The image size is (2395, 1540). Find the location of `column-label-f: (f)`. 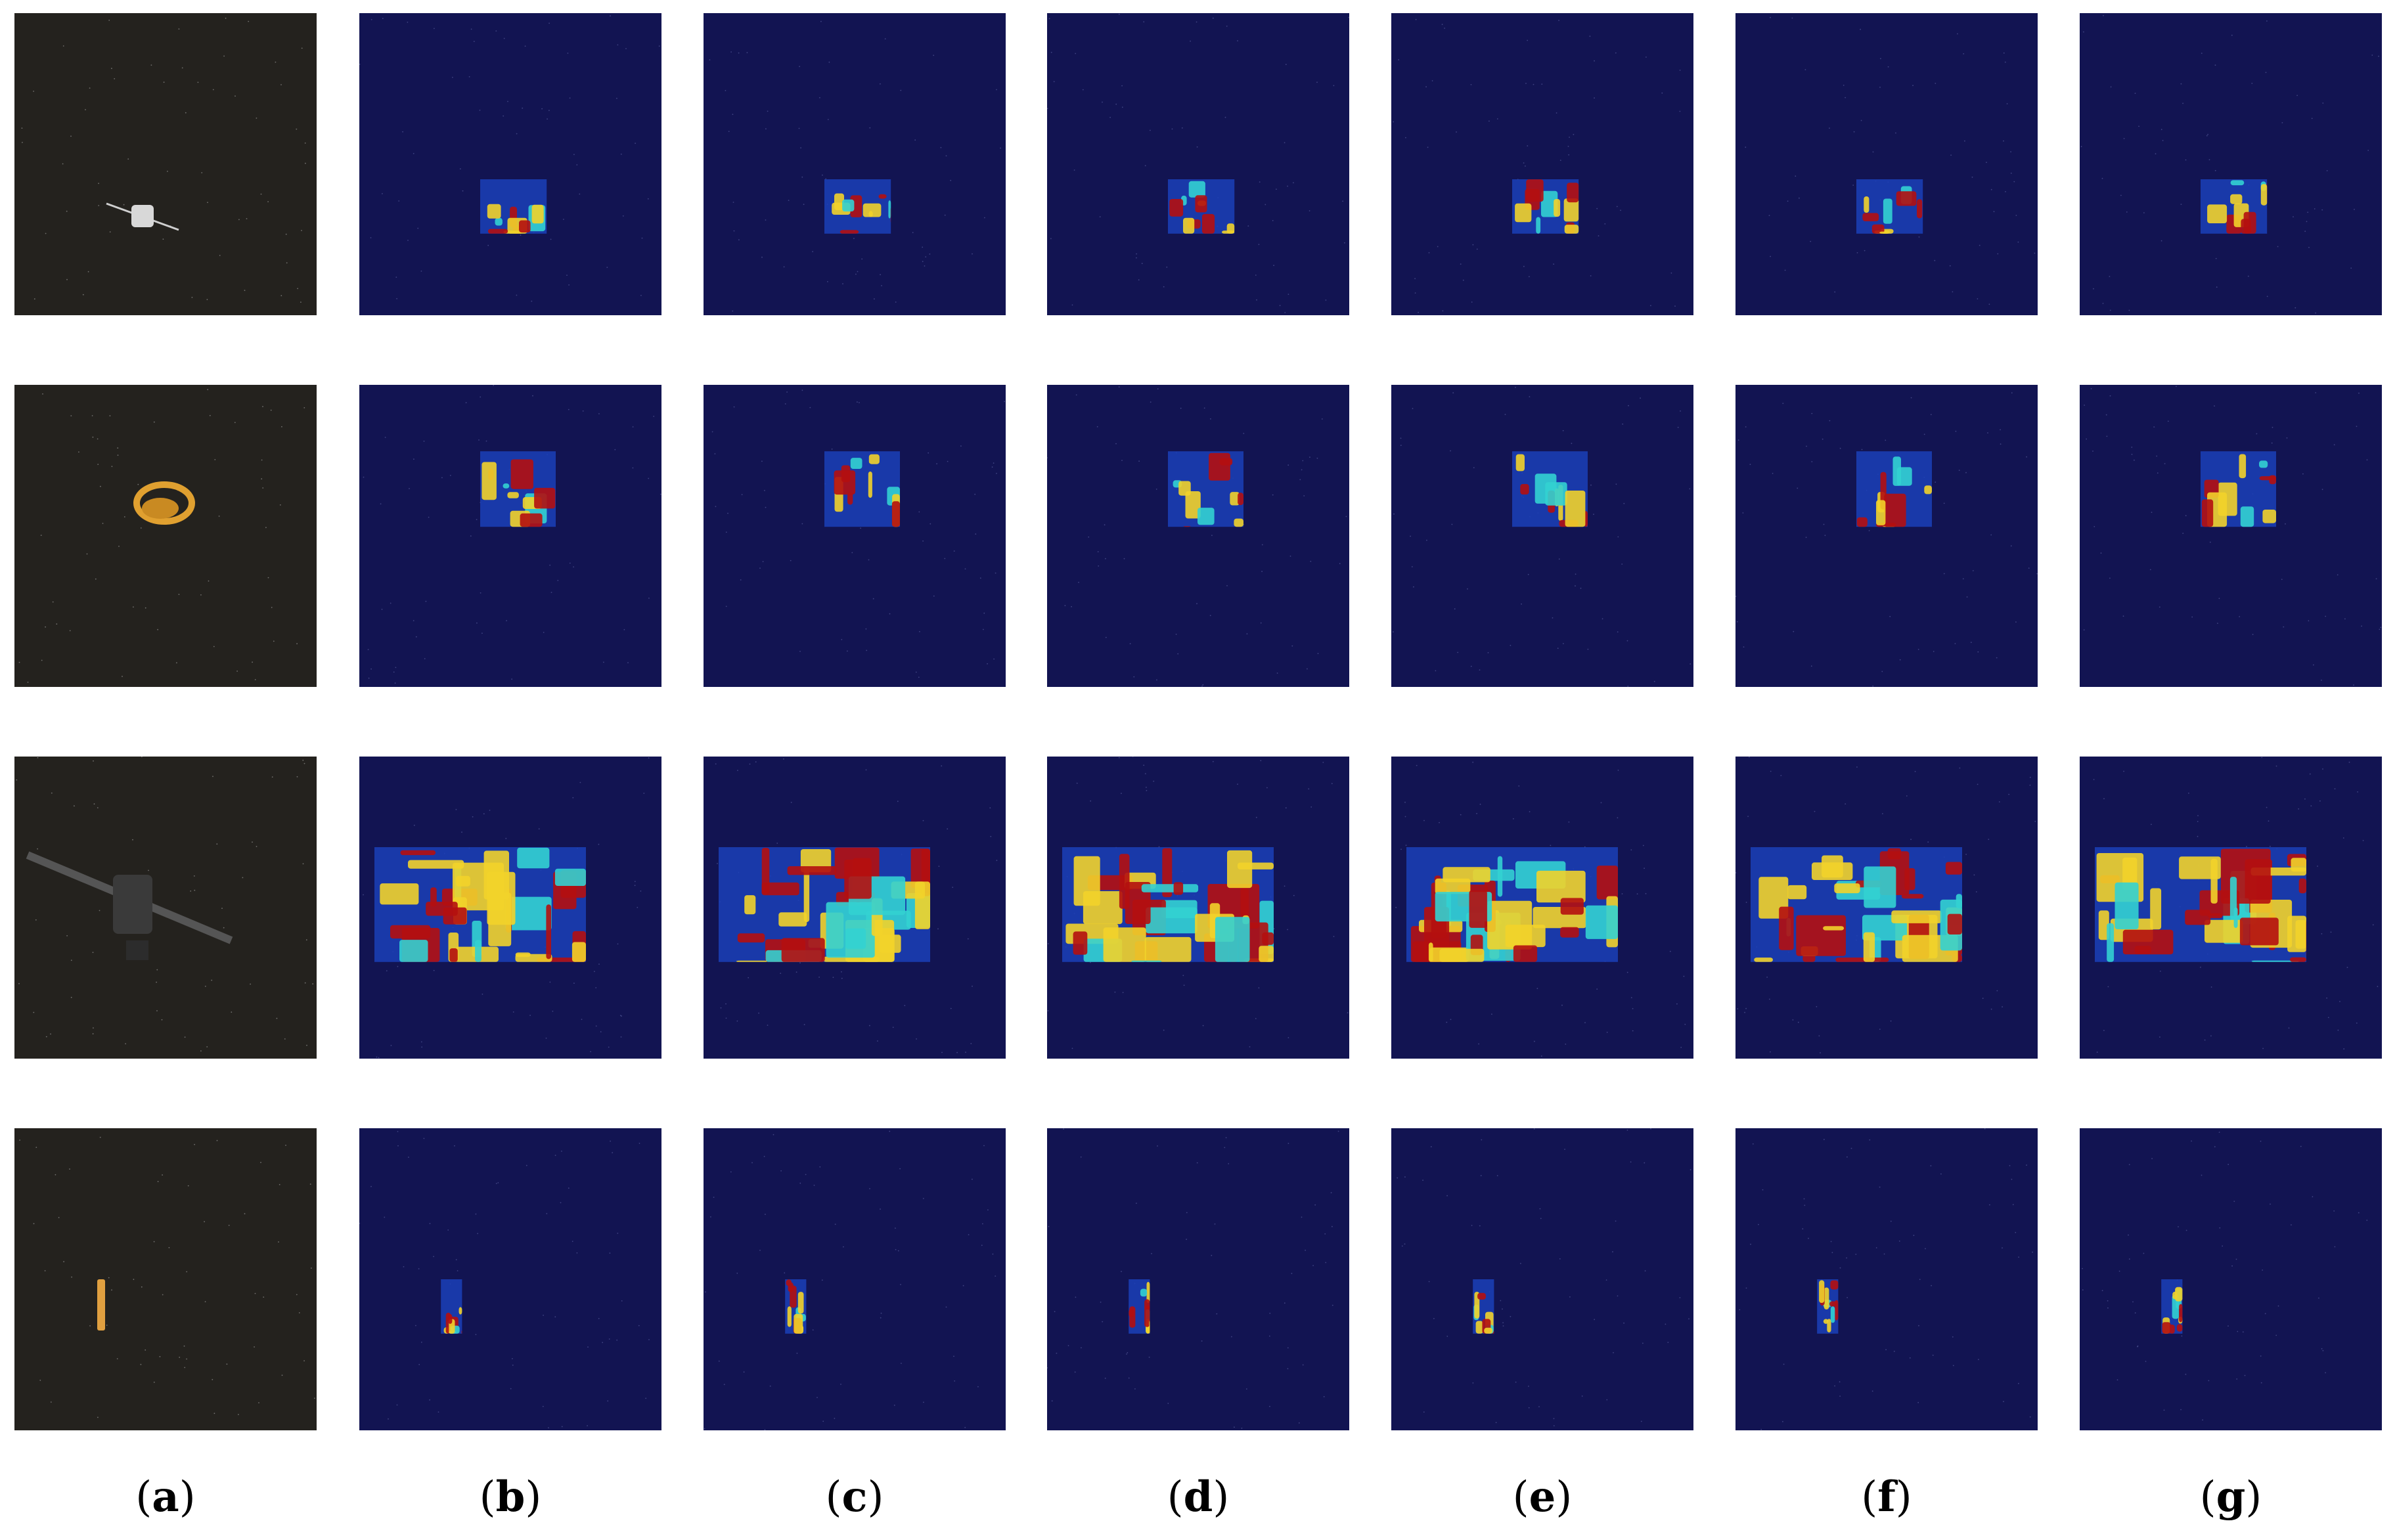

column-label-f: (f) is located at coordinates (1887, 1497).